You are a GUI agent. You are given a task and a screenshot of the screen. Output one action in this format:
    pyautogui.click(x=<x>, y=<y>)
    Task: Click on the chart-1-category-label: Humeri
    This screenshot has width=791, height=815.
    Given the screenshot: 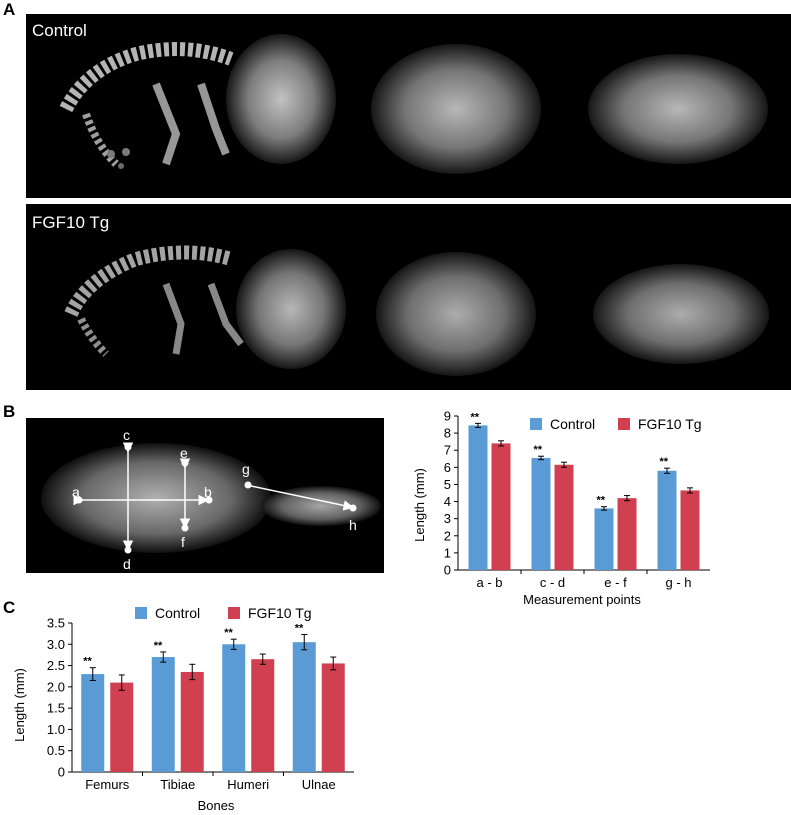 What is the action you would take?
    pyautogui.click(x=248, y=784)
    